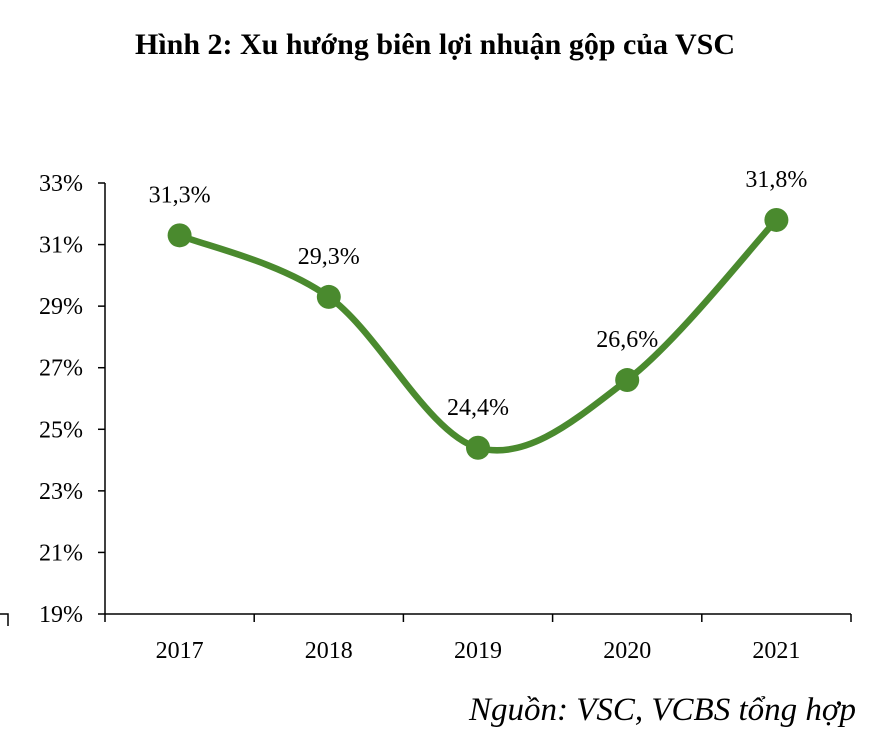 The image size is (870, 756). Describe the element at coordinates (776, 180) in the screenshot. I see `data-label-2021: 31,8%` at that location.